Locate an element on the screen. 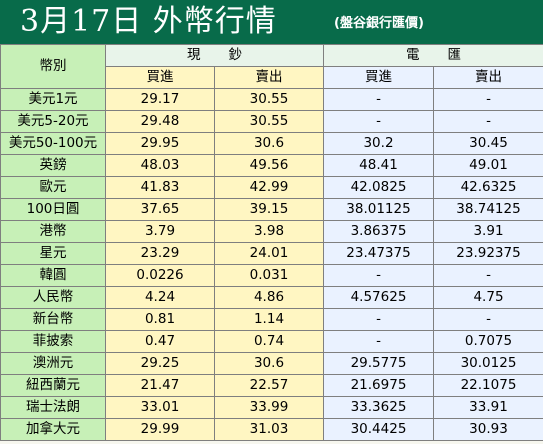 Image resolution: width=543 pixels, height=444 pixels. cash-sell-value: 0.74 is located at coordinates (269, 341).